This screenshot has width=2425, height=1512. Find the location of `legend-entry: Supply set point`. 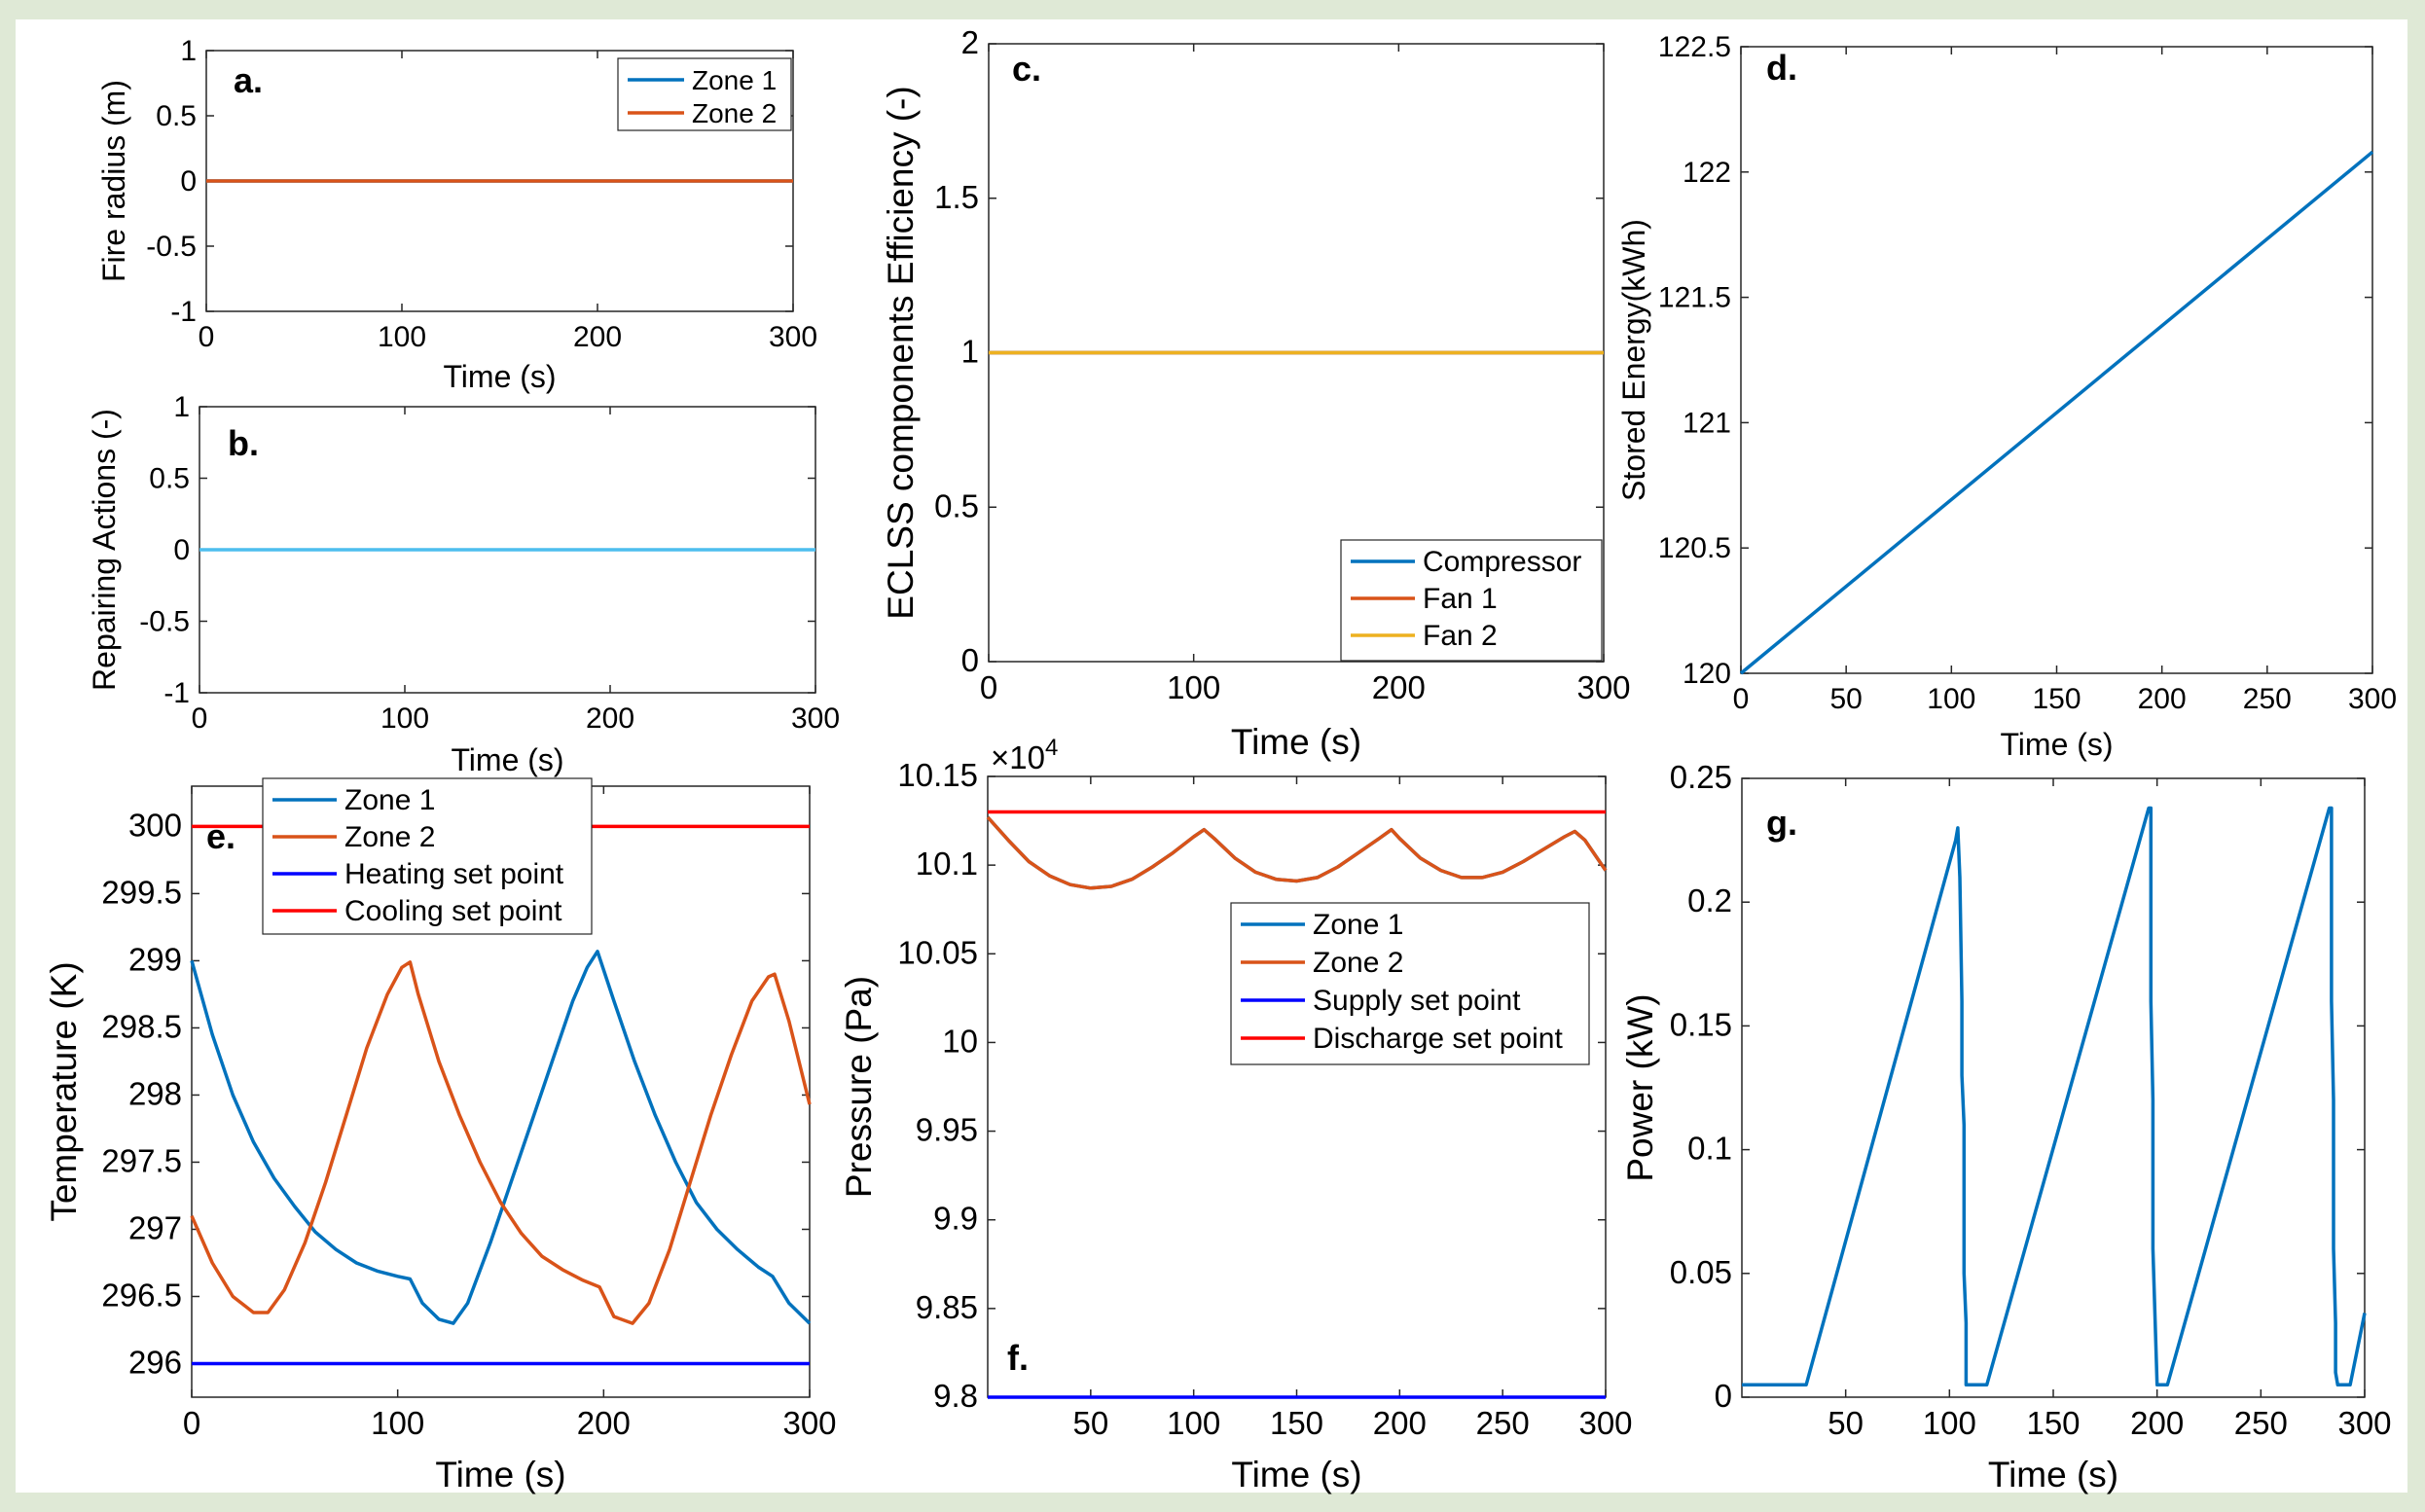

legend-entry: Supply set point is located at coordinates (1417, 1001).